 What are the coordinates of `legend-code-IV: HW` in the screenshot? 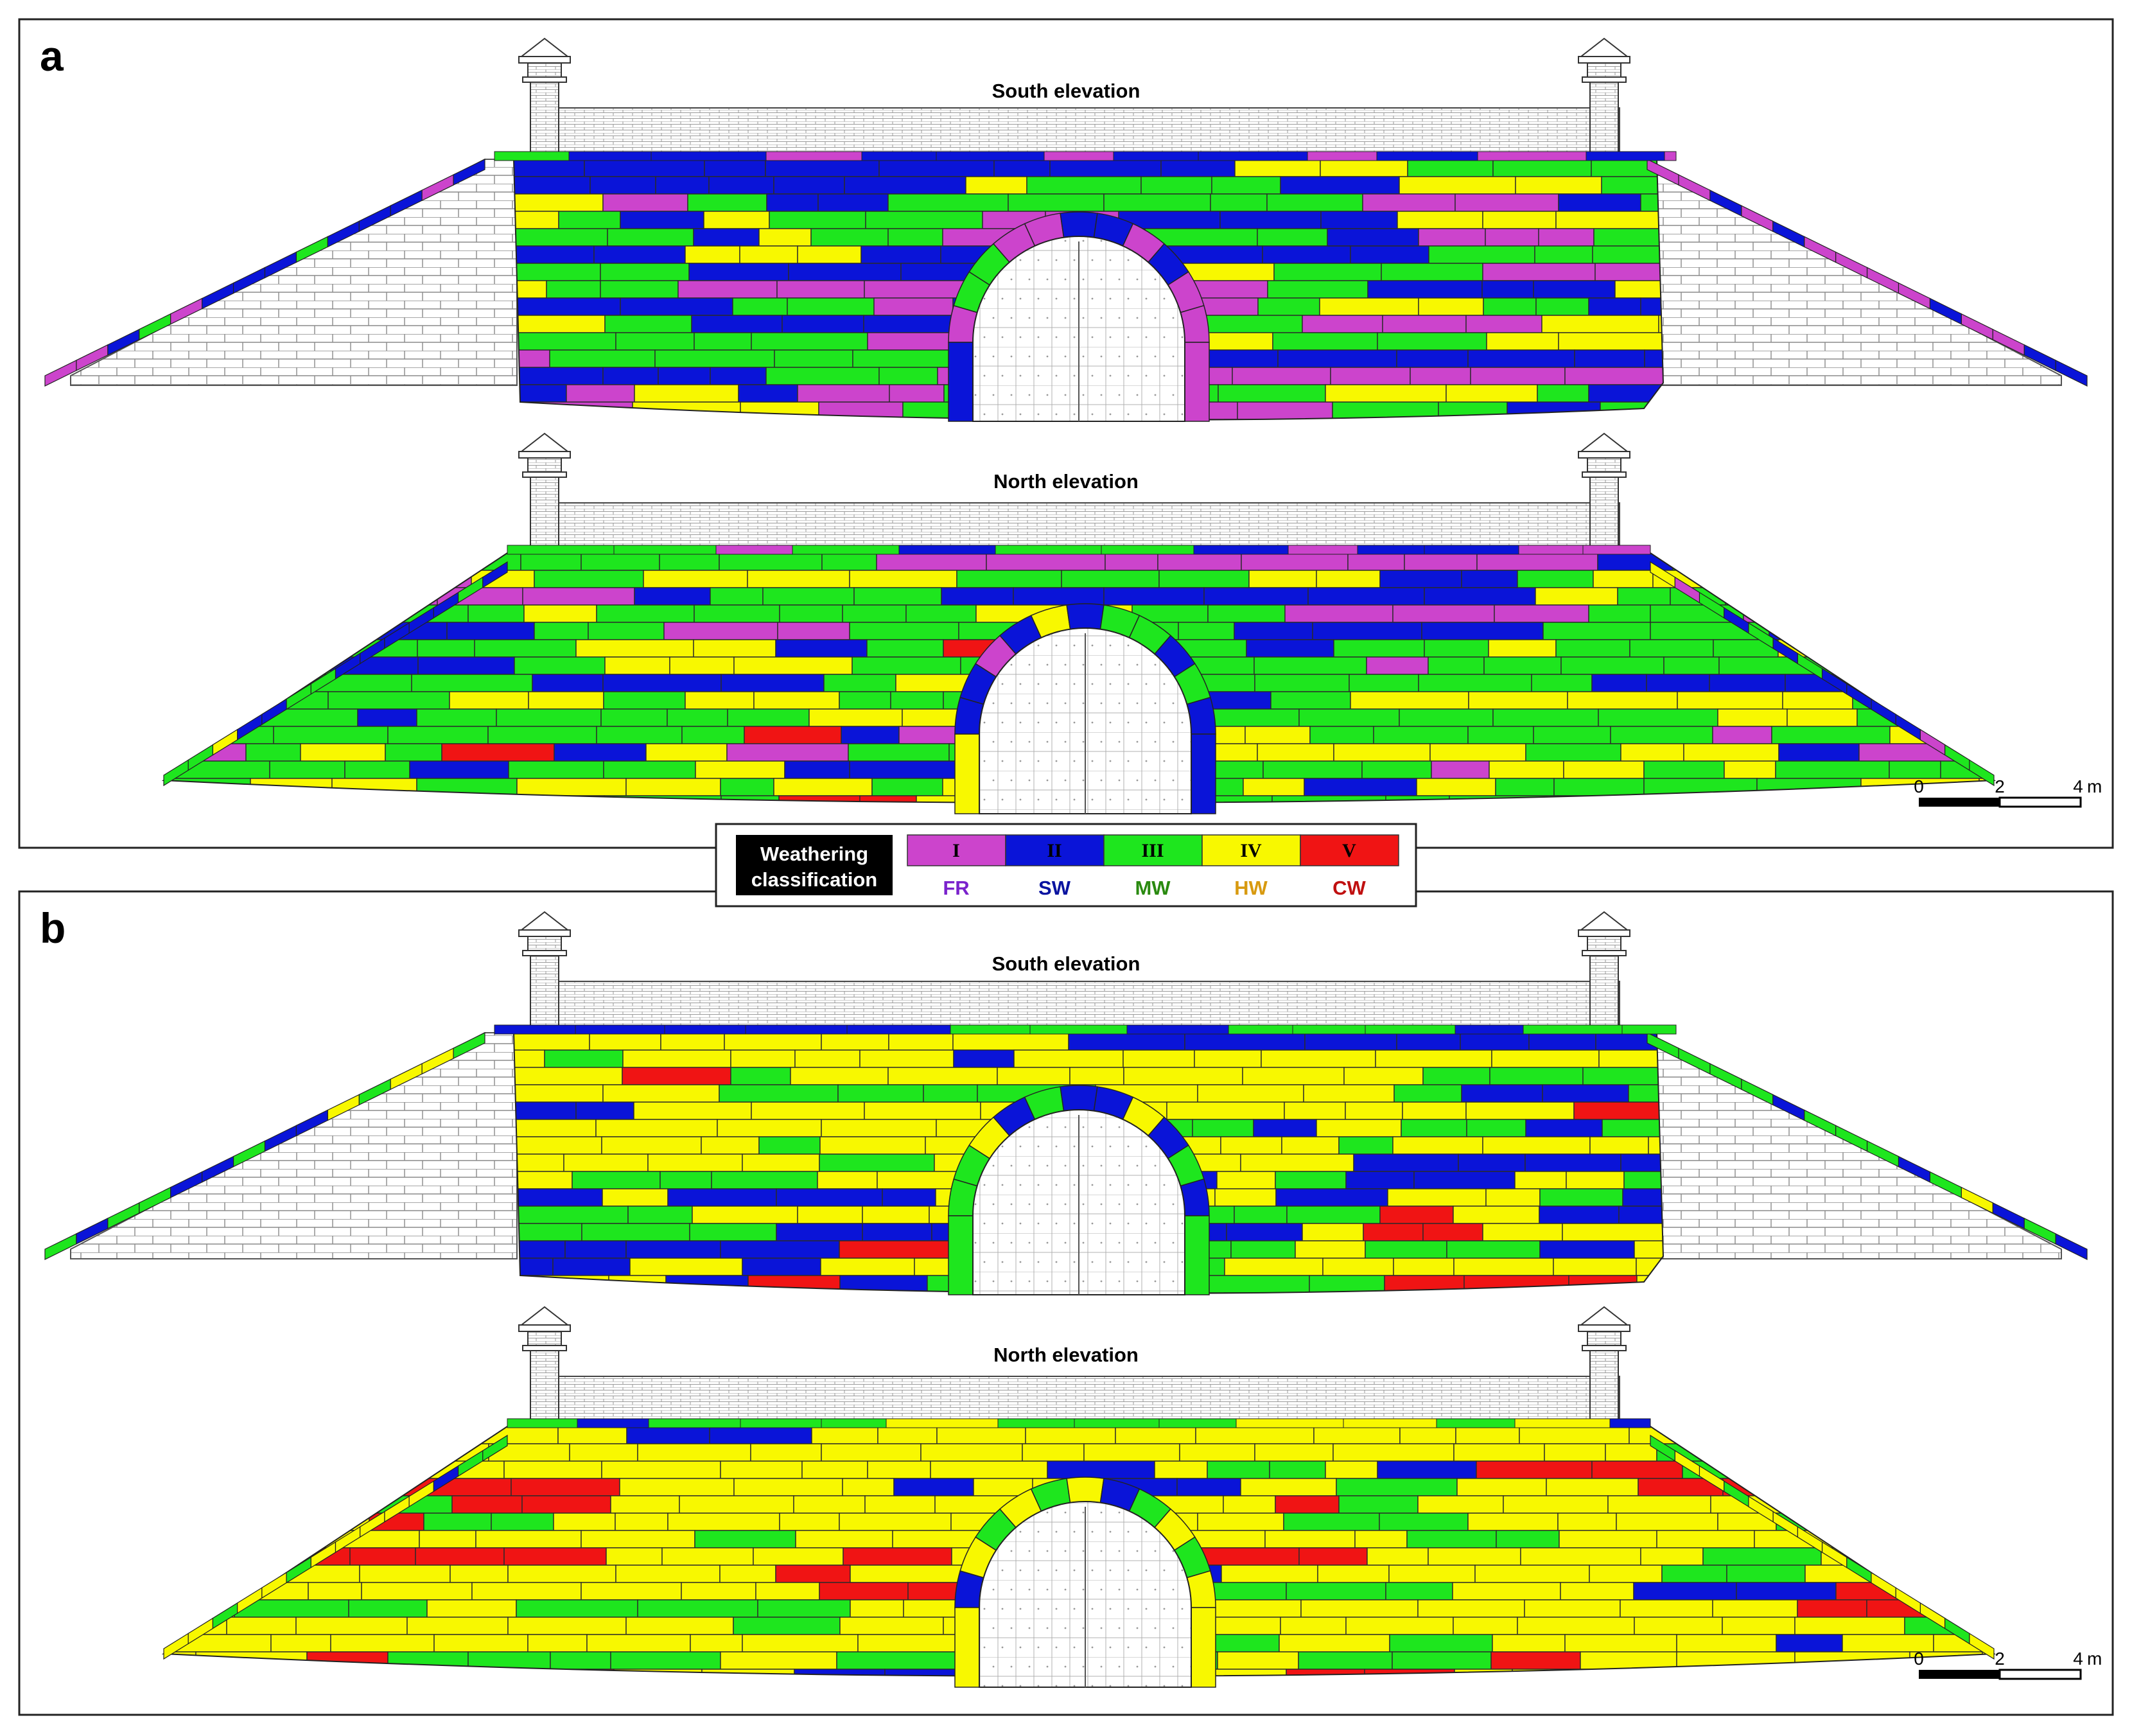 It's located at (1251, 888).